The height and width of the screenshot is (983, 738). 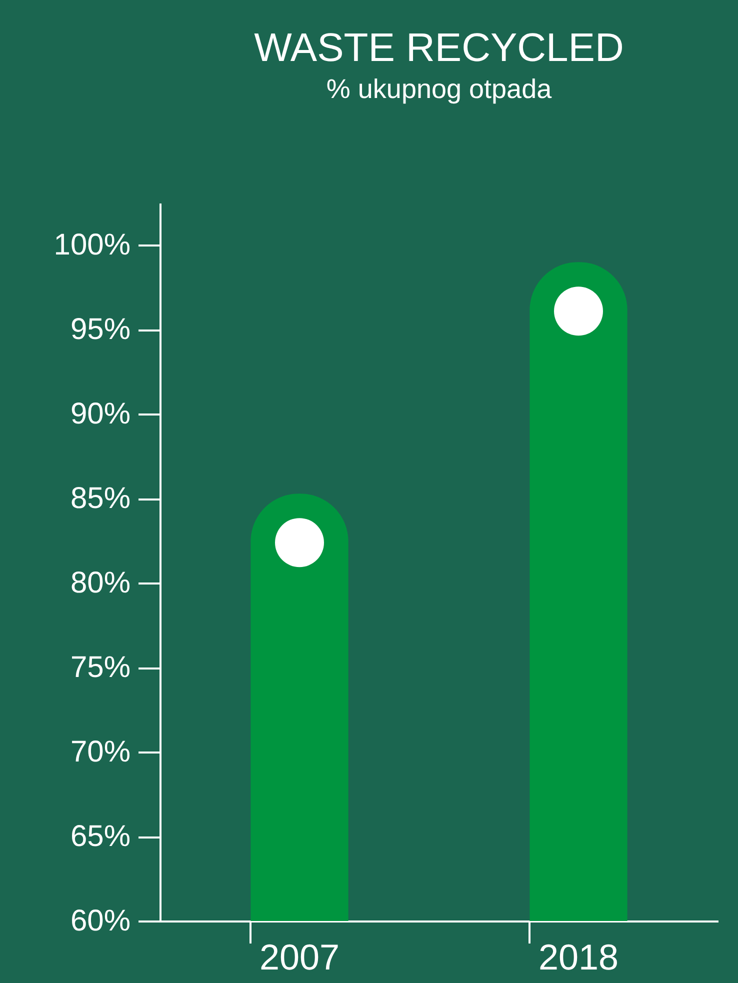 What do you see at coordinates (100, 583) in the screenshot?
I see `y-tick-label: 80%` at bounding box center [100, 583].